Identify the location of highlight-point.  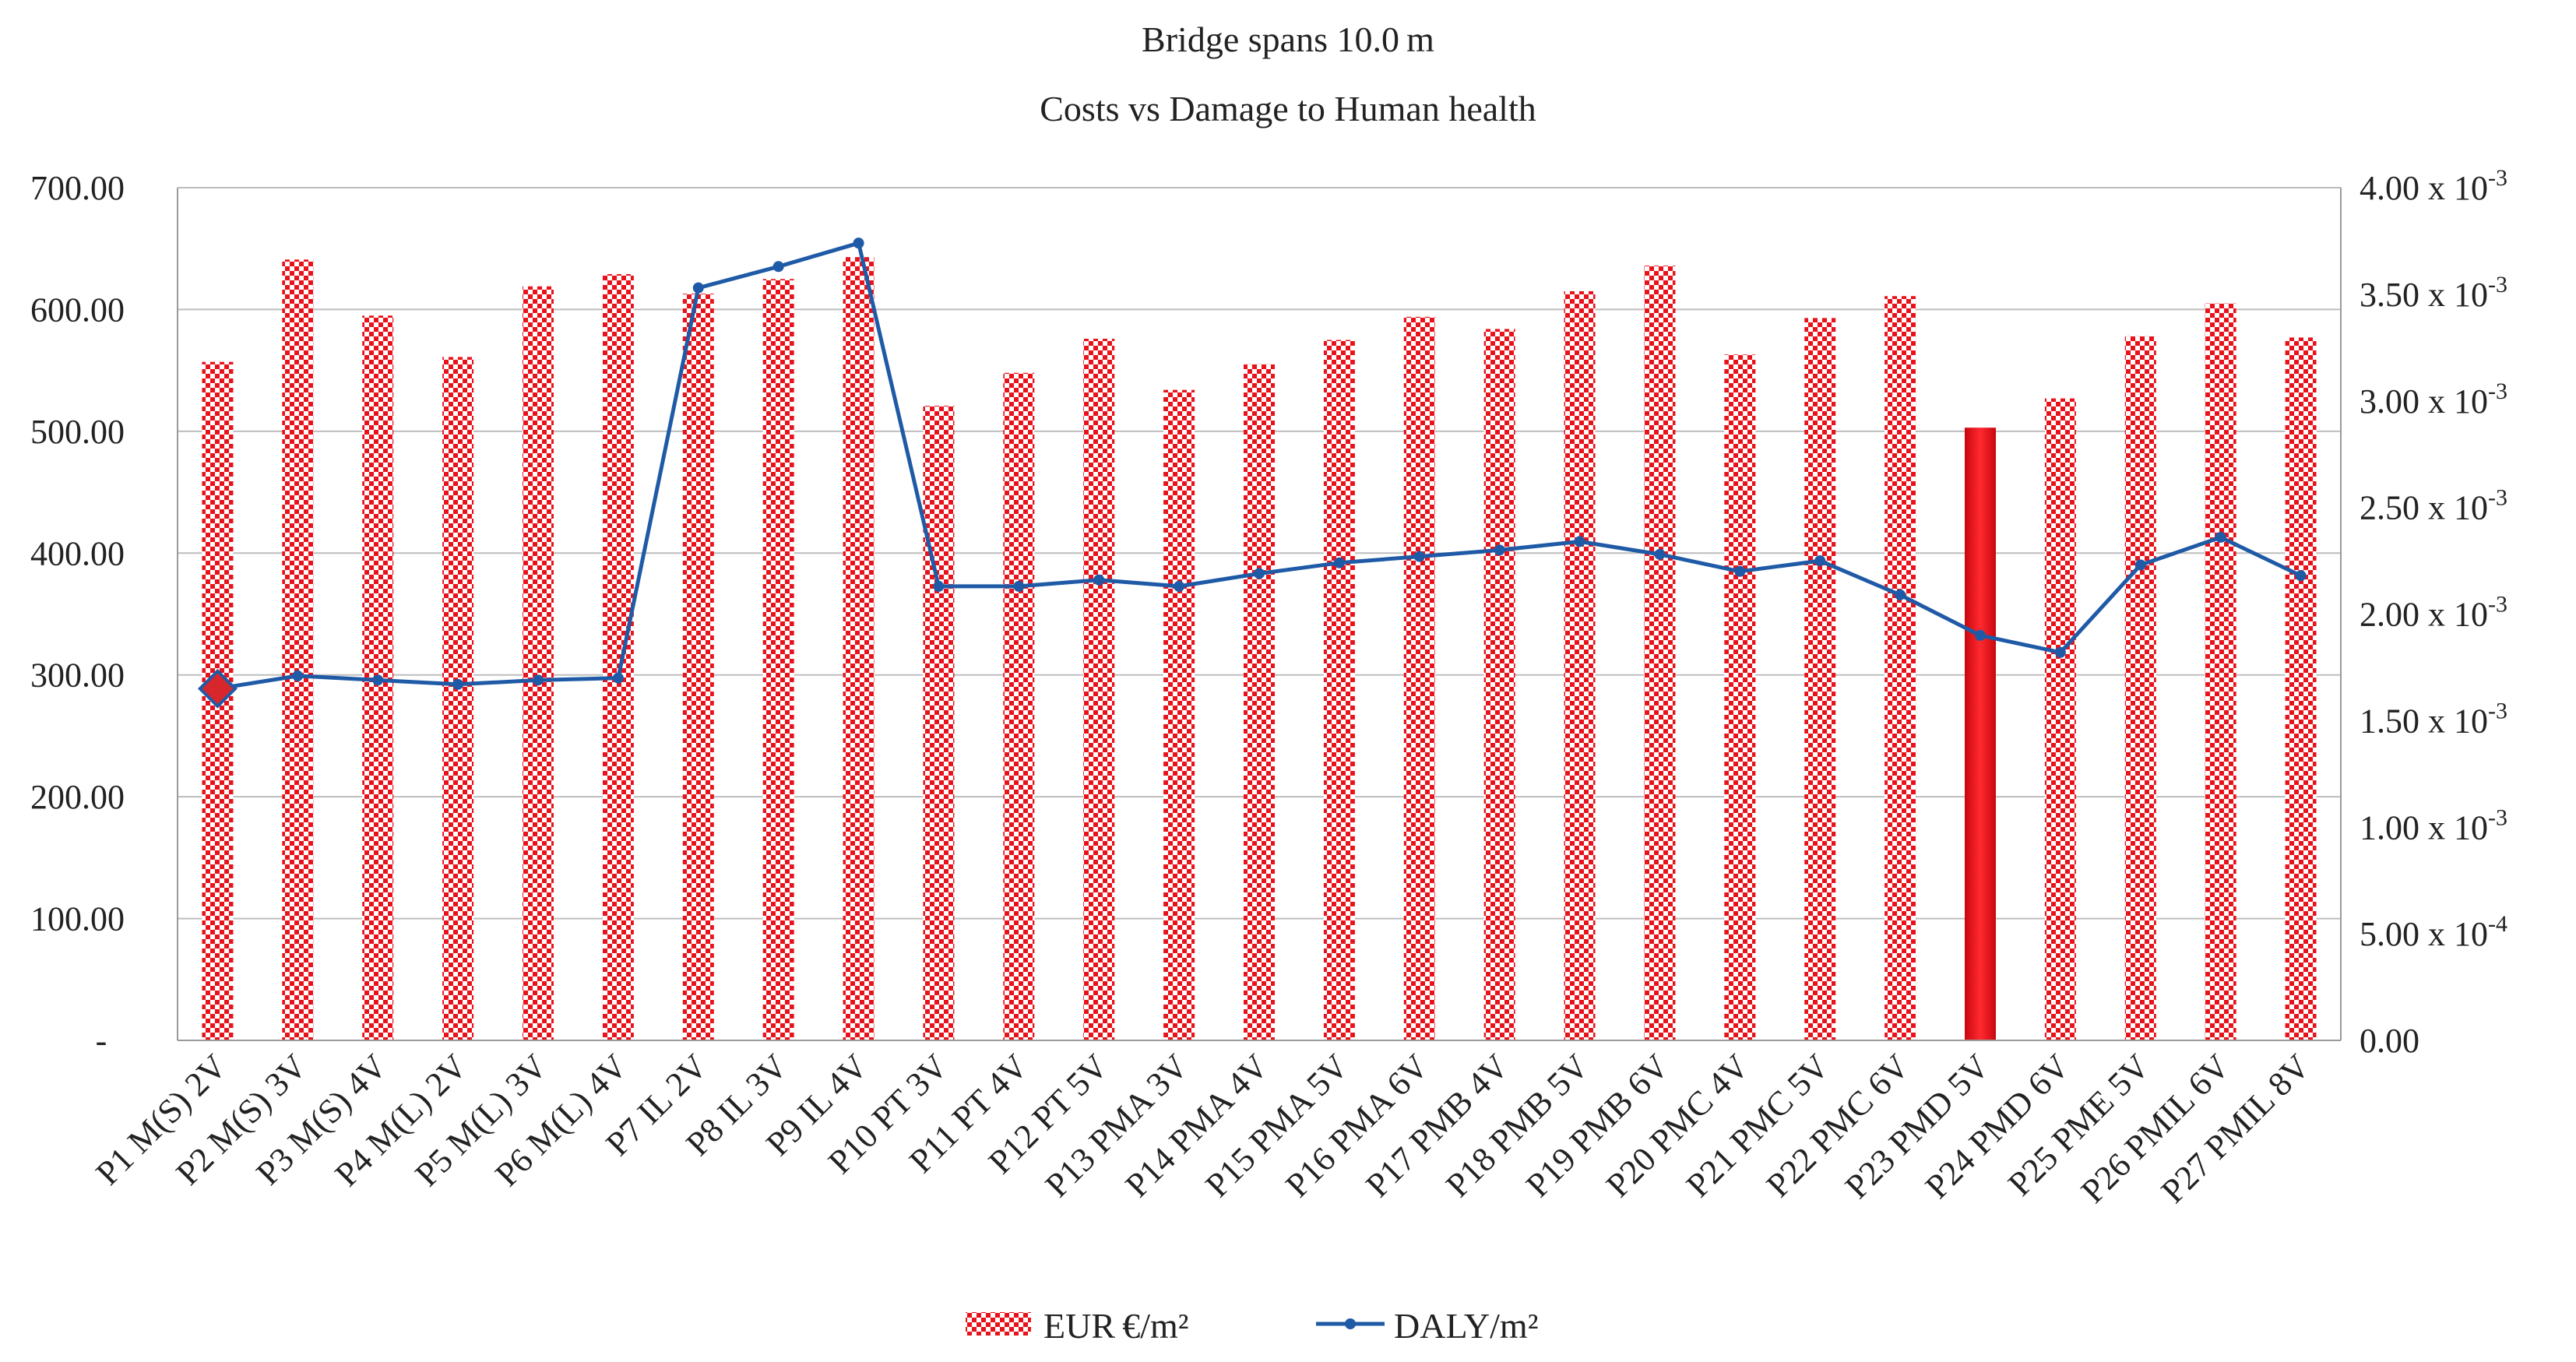
(217, 689).